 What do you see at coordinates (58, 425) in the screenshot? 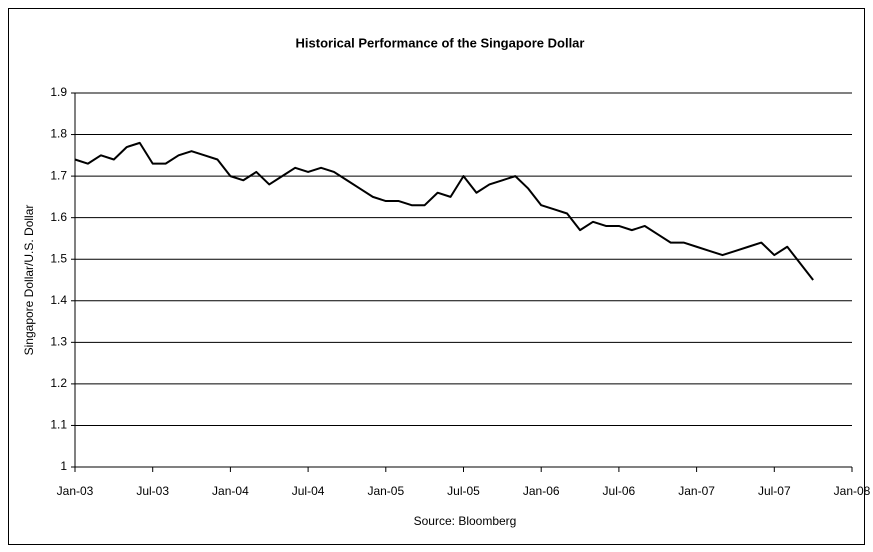
I see `y-tick-label: 1.1` at bounding box center [58, 425].